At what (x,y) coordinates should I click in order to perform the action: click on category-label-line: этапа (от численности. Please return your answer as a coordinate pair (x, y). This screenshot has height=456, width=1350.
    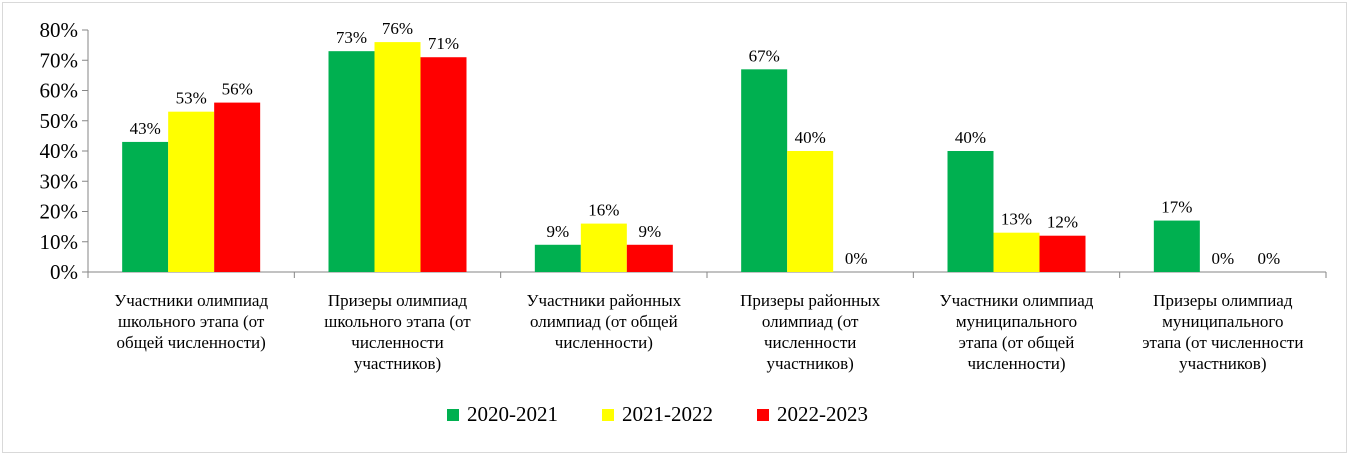
    Looking at the image, I should click on (1222, 342).